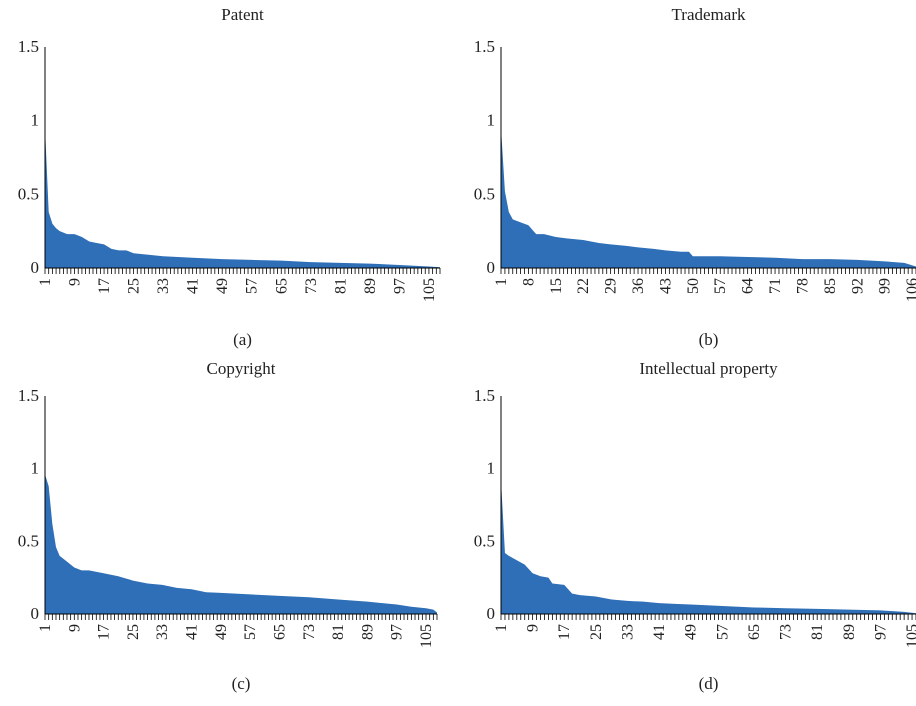 This screenshot has height=706, width=916. I want to click on chart-title: Trademark, so click(709, 14).